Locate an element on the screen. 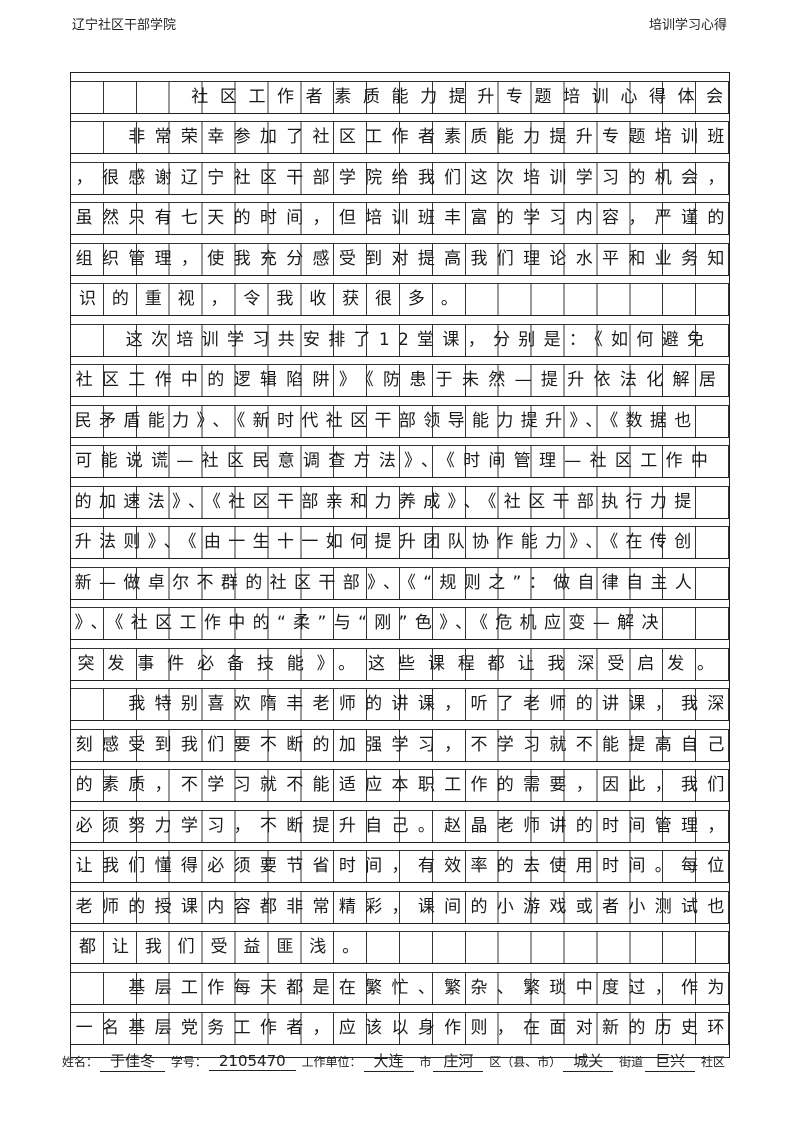 The width and height of the screenshot is (799, 1131). grid-cells: 都让我们受益匪浅。 is located at coordinates (400, 947).